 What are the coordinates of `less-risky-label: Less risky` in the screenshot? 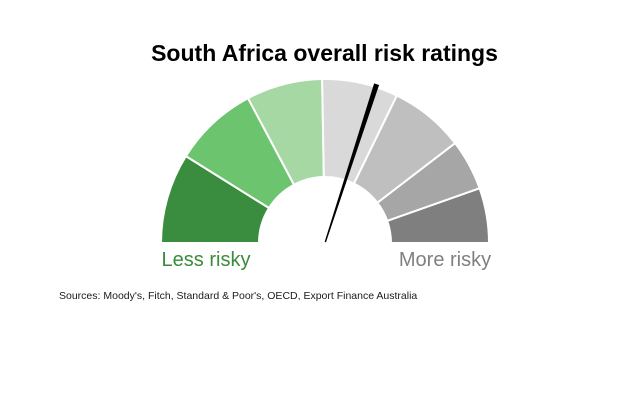 It's located at (206, 260).